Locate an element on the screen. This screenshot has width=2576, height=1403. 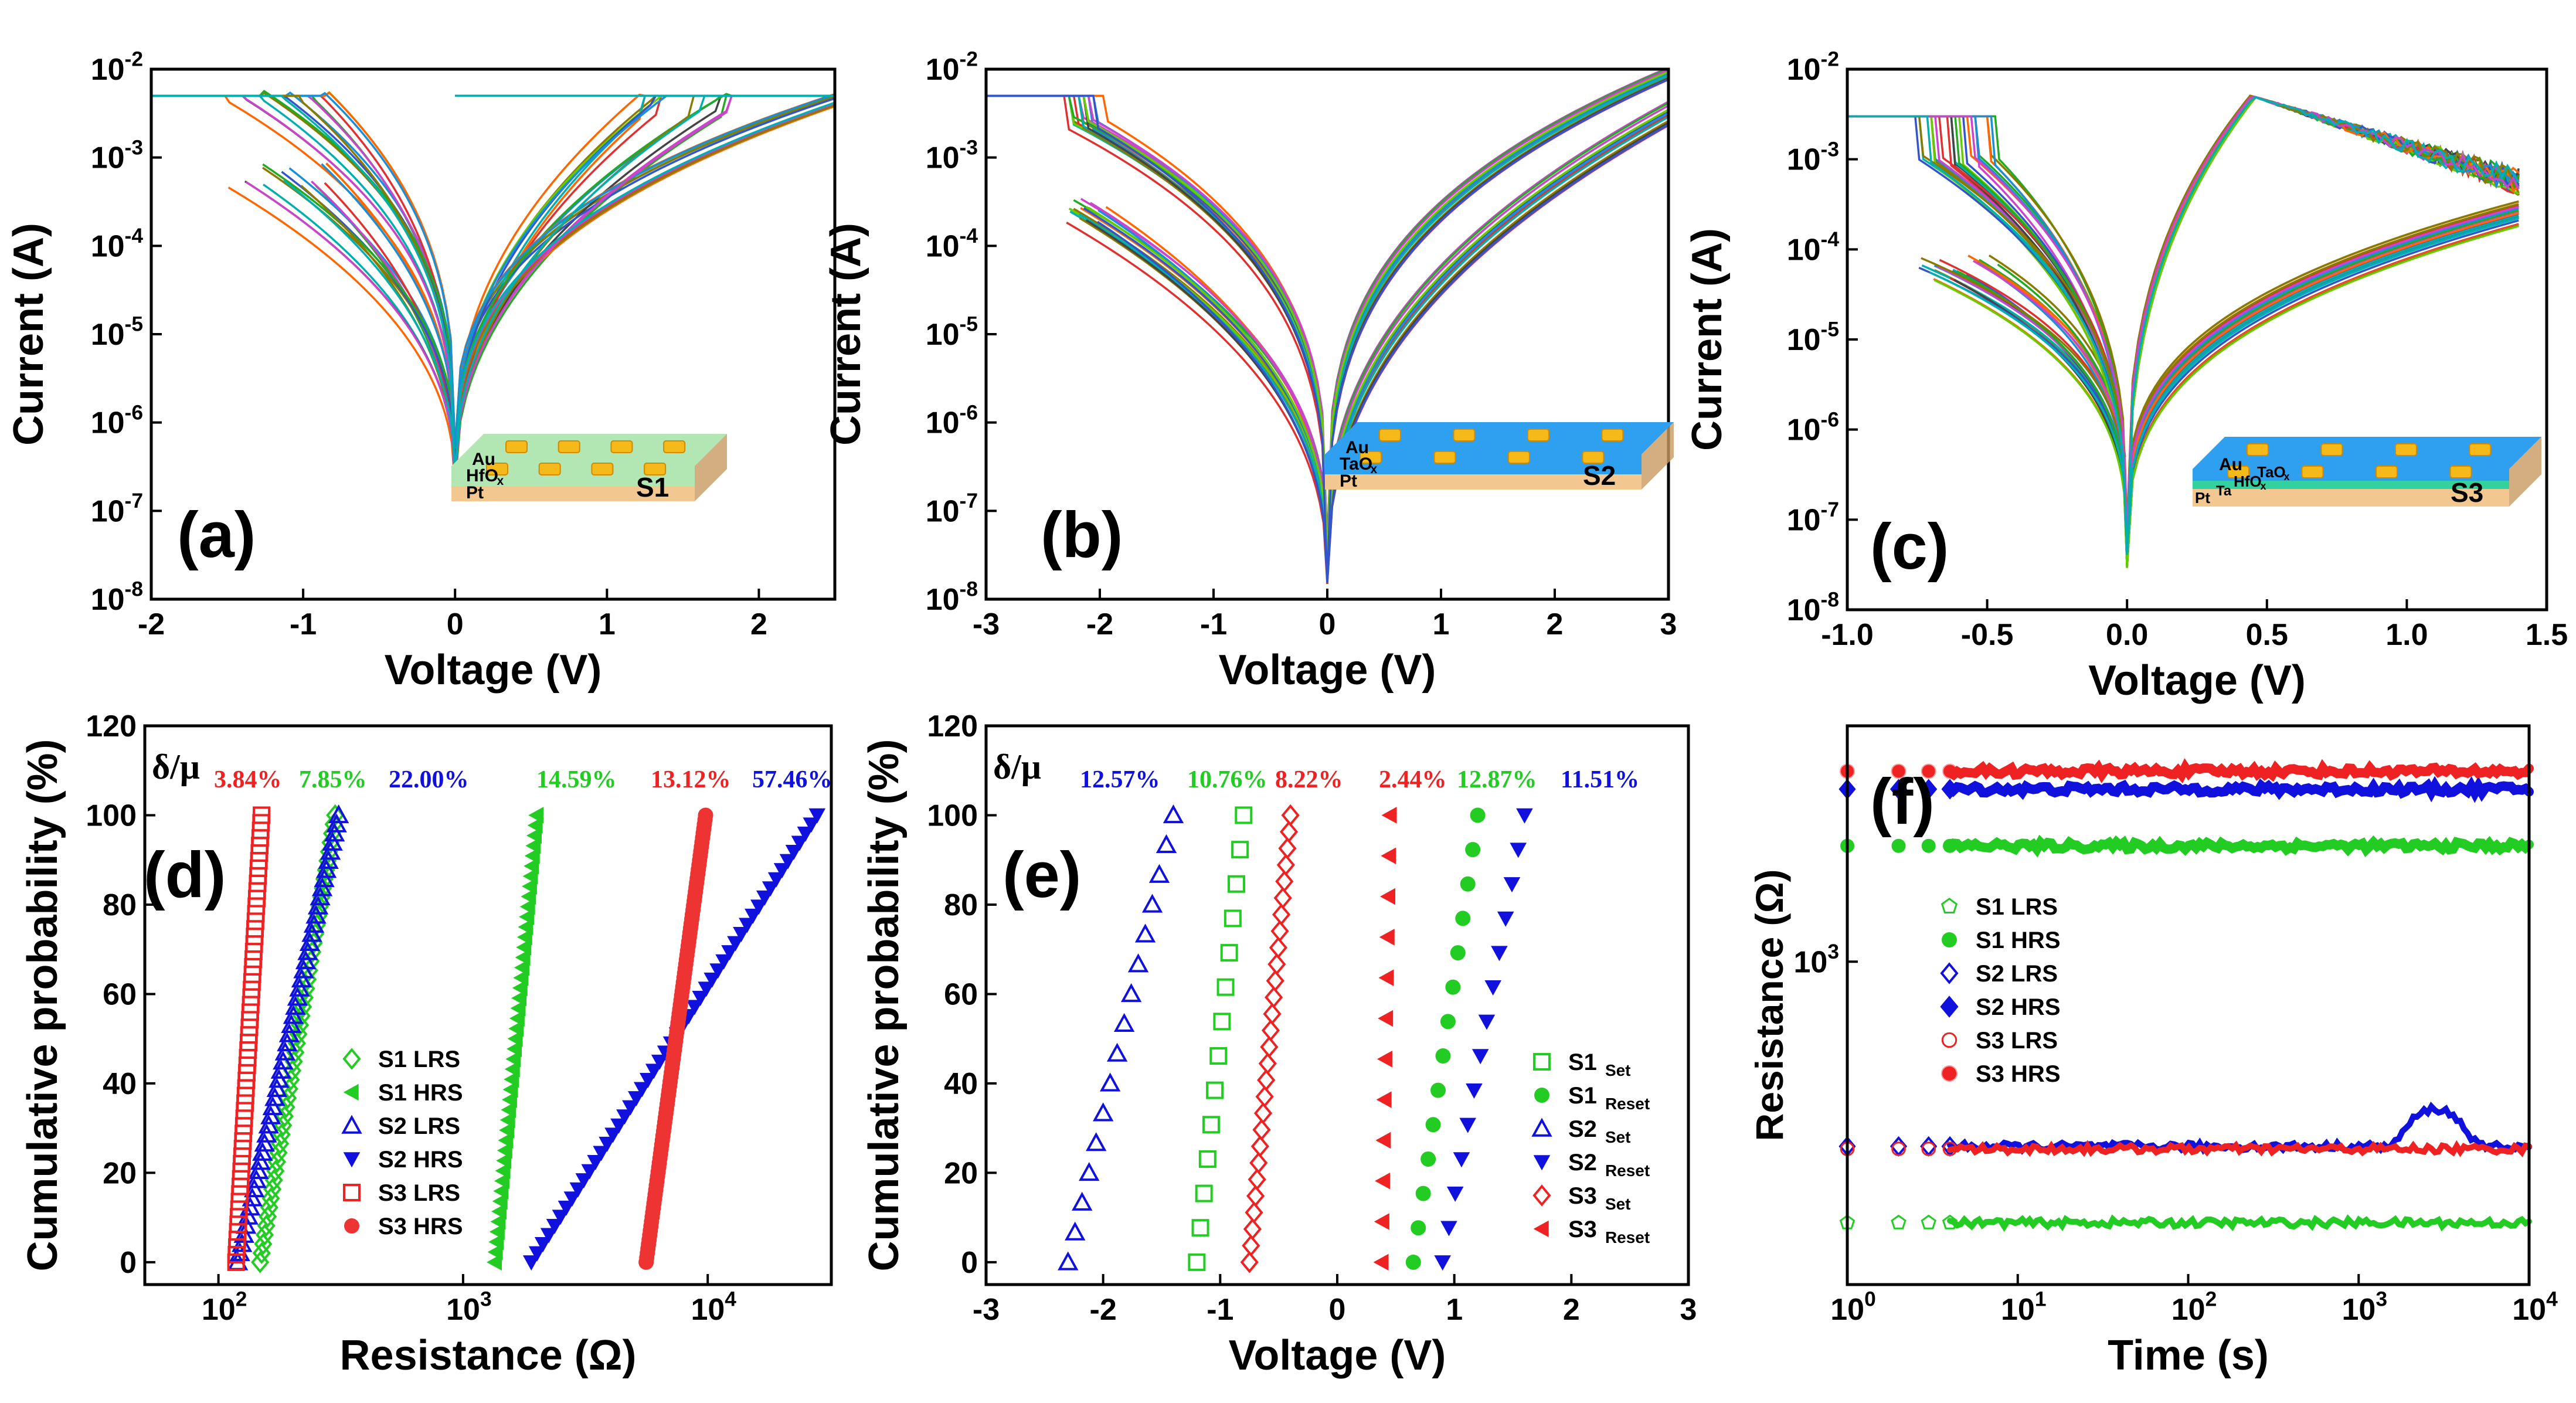
stat-value: 13.12% is located at coordinates (691, 779).